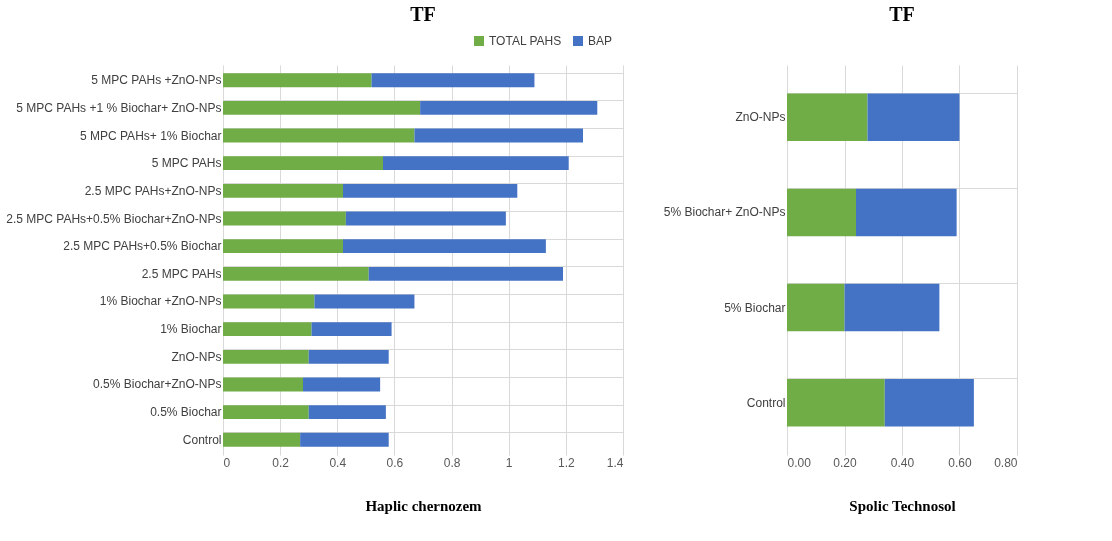 This screenshot has width=1112, height=541. What do you see at coordinates (160, 301) in the screenshot?
I see `y-tick-label: 1% Biochar +ZnO-NPs` at bounding box center [160, 301].